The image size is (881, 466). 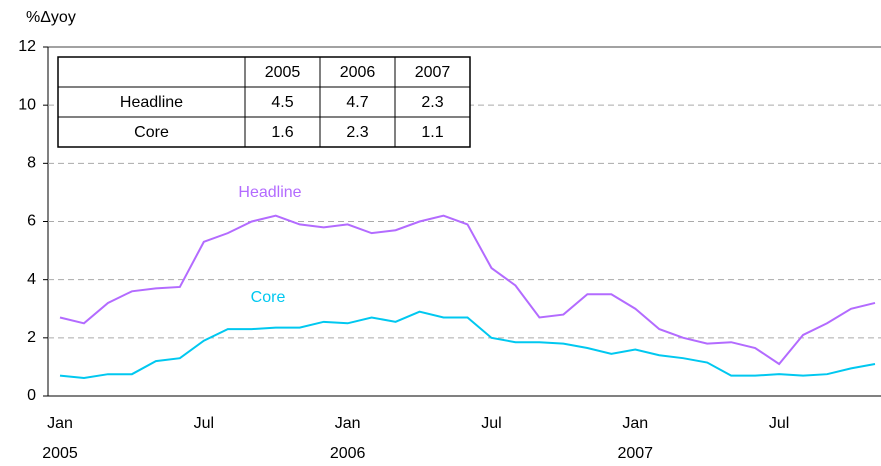 I want to click on series-label: Core, so click(x=268, y=297).